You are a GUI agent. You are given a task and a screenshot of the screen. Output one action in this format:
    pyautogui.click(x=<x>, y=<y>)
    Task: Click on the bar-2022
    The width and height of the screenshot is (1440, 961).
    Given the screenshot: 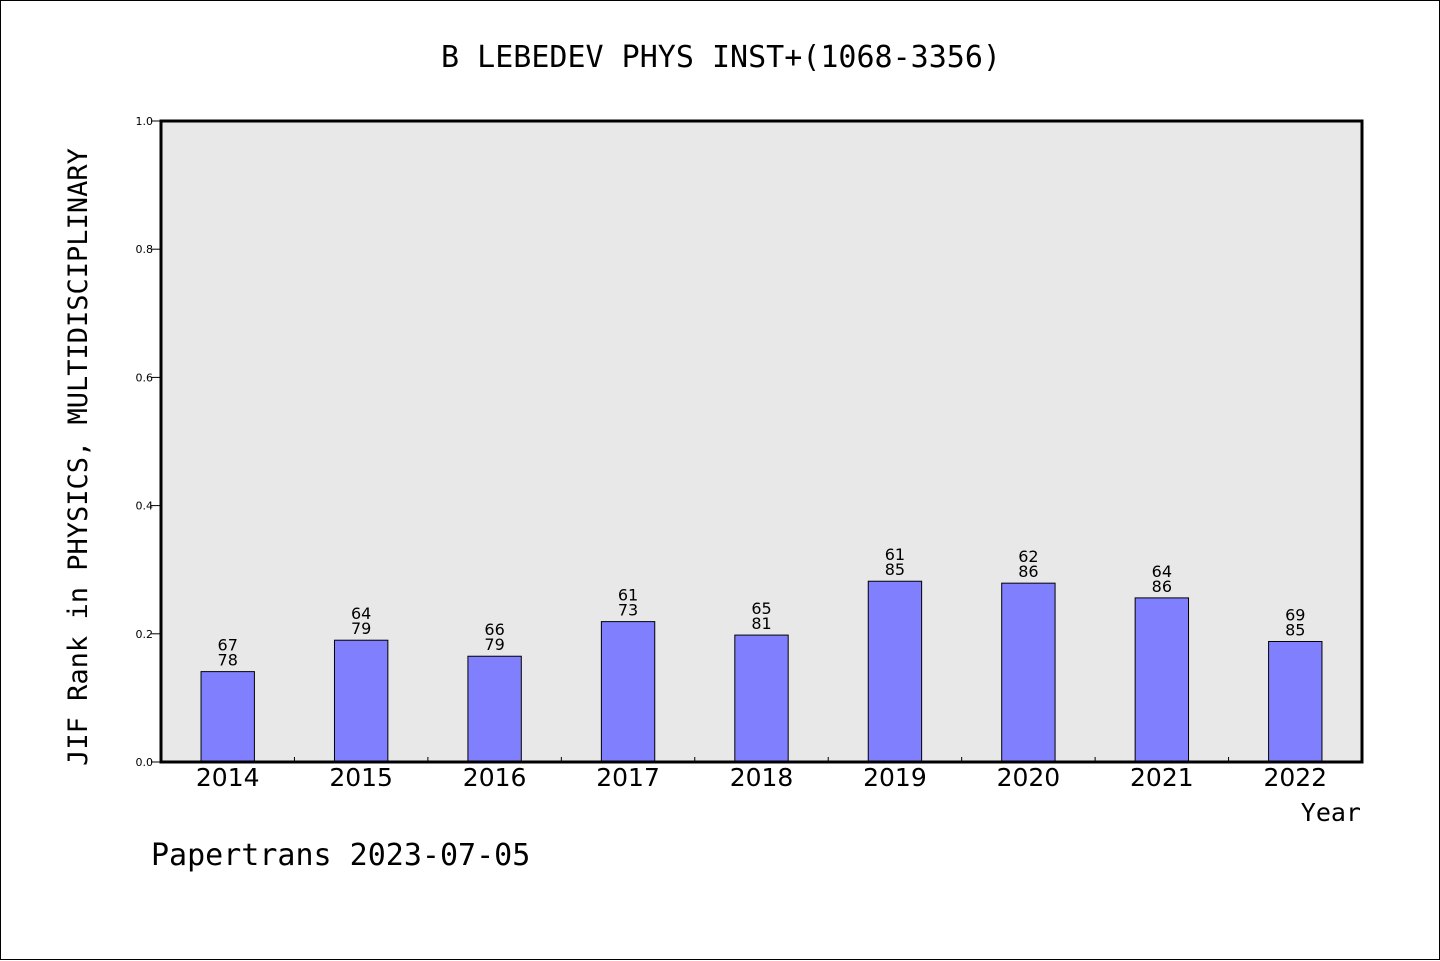 What is the action you would take?
    pyautogui.click(x=1295, y=701)
    